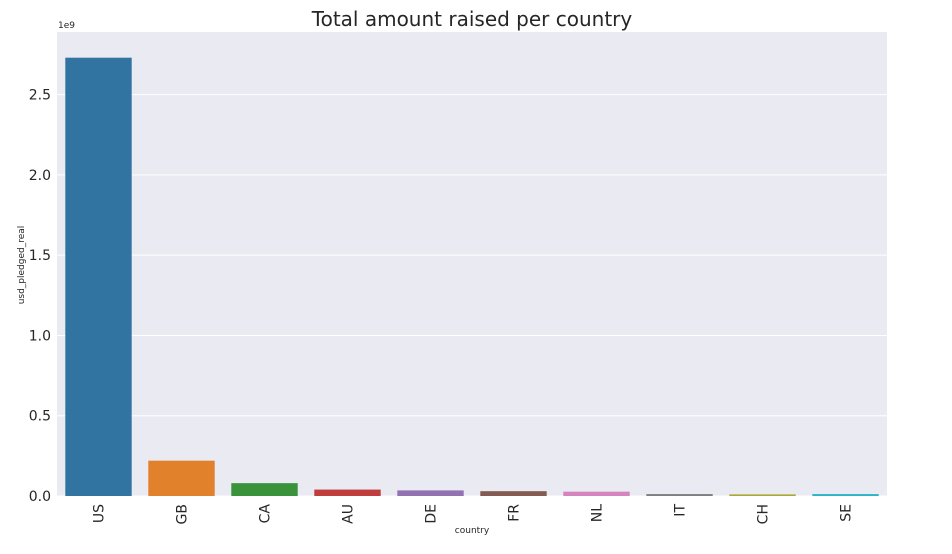 This screenshot has height=554, width=952. Describe the element at coordinates (40, 497) in the screenshot. I see `y-tick-label: 0.0` at that location.